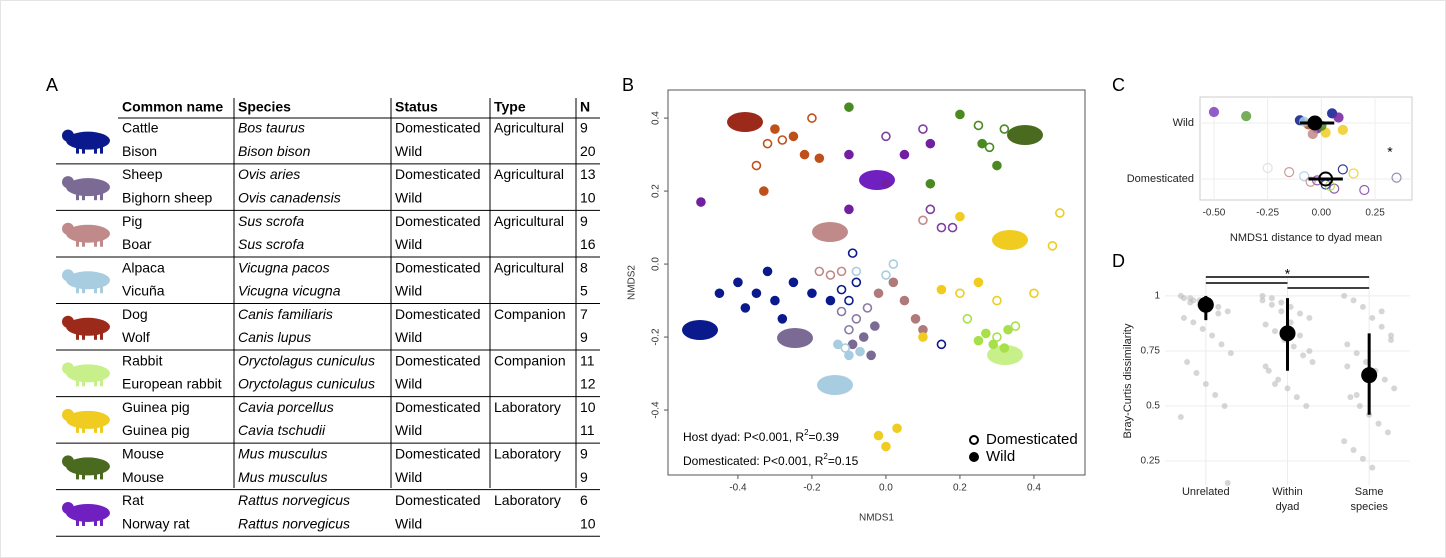  What do you see at coordinates (139, 151) in the screenshot?
I see `table-cell: Bison` at bounding box center [139, 151].